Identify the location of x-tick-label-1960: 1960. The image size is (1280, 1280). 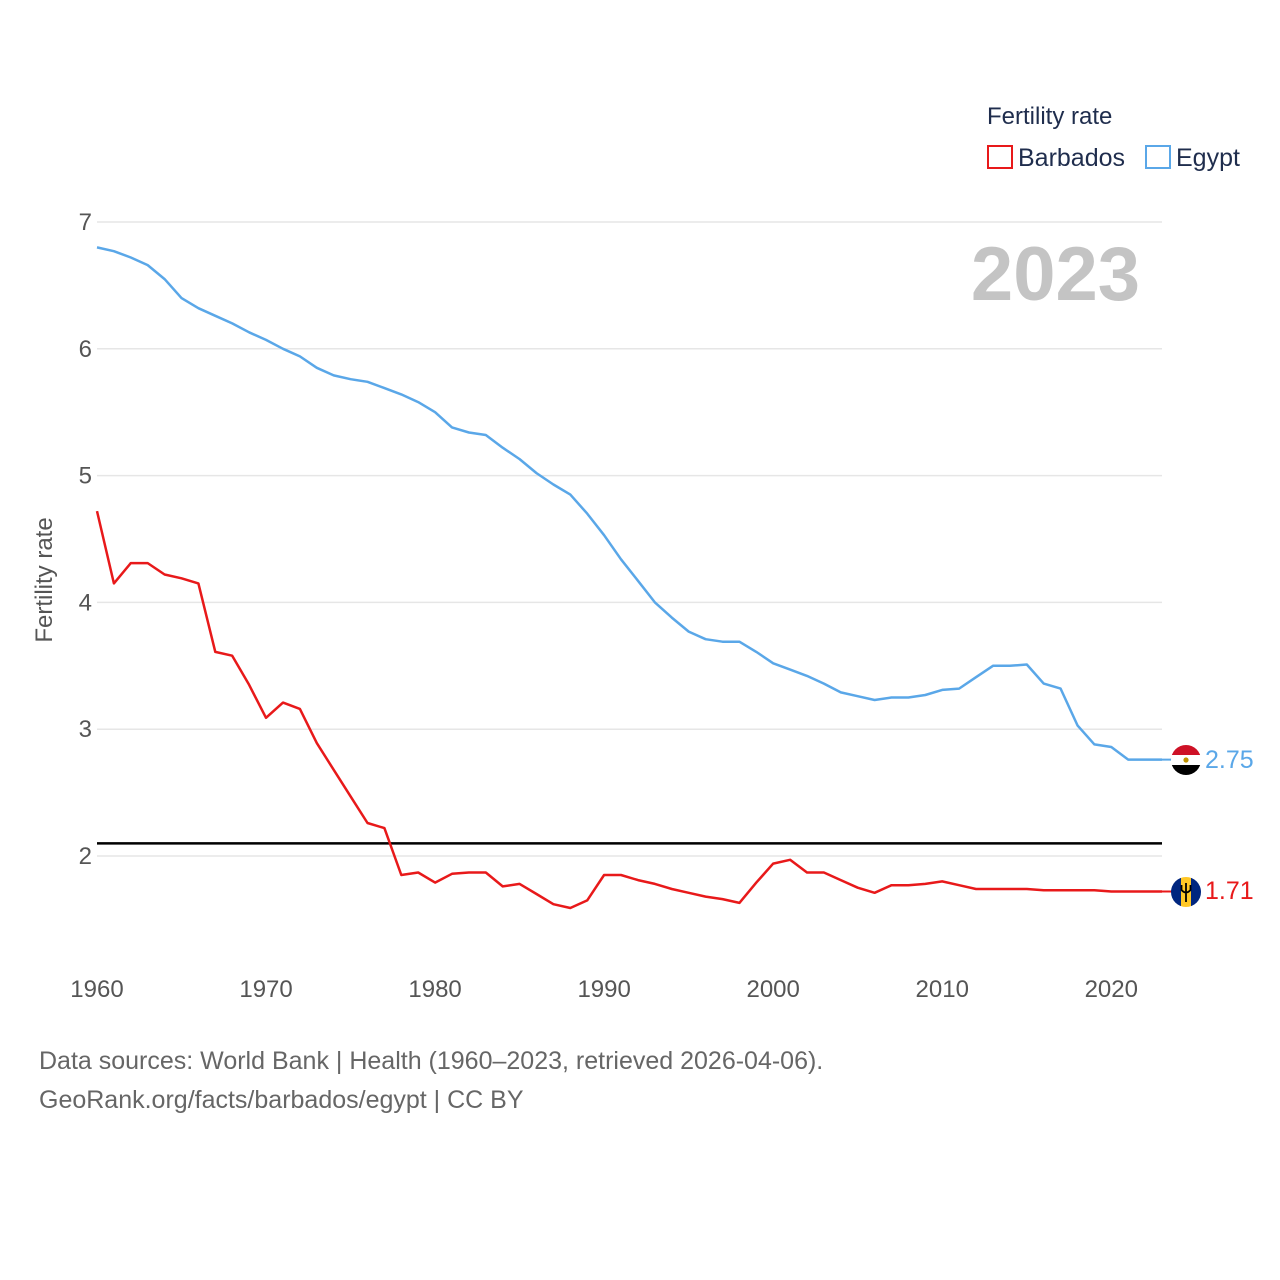
(96, 989).